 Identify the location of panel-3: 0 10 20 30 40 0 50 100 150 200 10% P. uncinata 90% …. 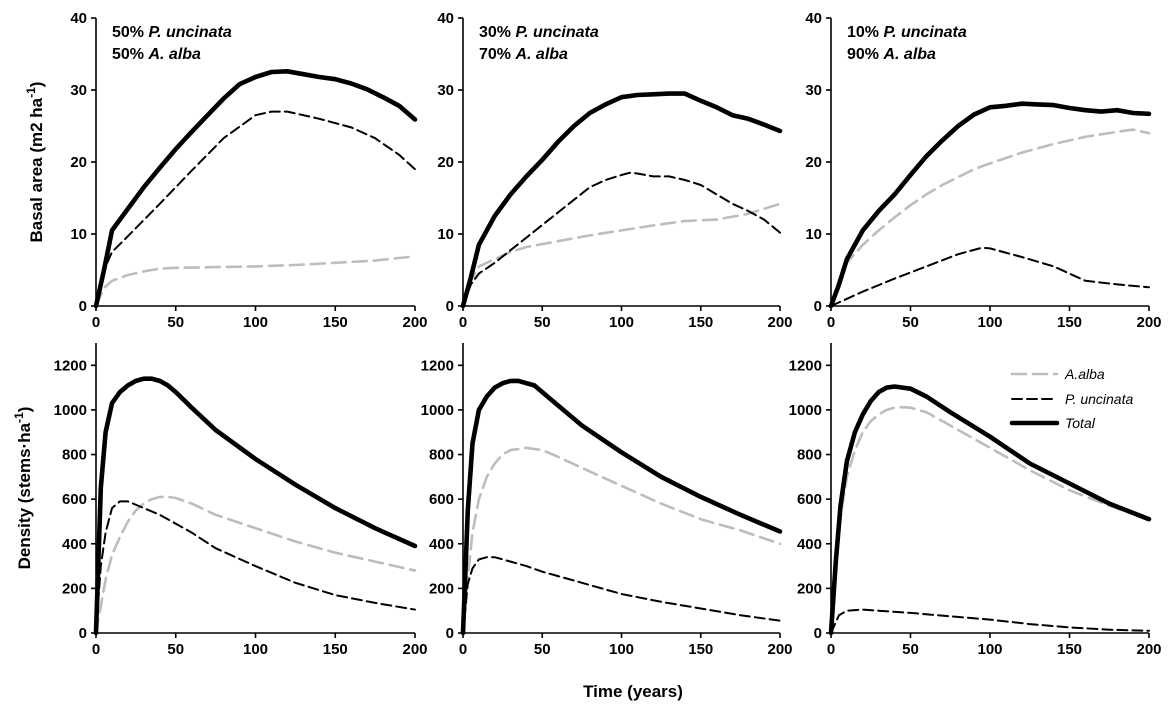
(983, 170).